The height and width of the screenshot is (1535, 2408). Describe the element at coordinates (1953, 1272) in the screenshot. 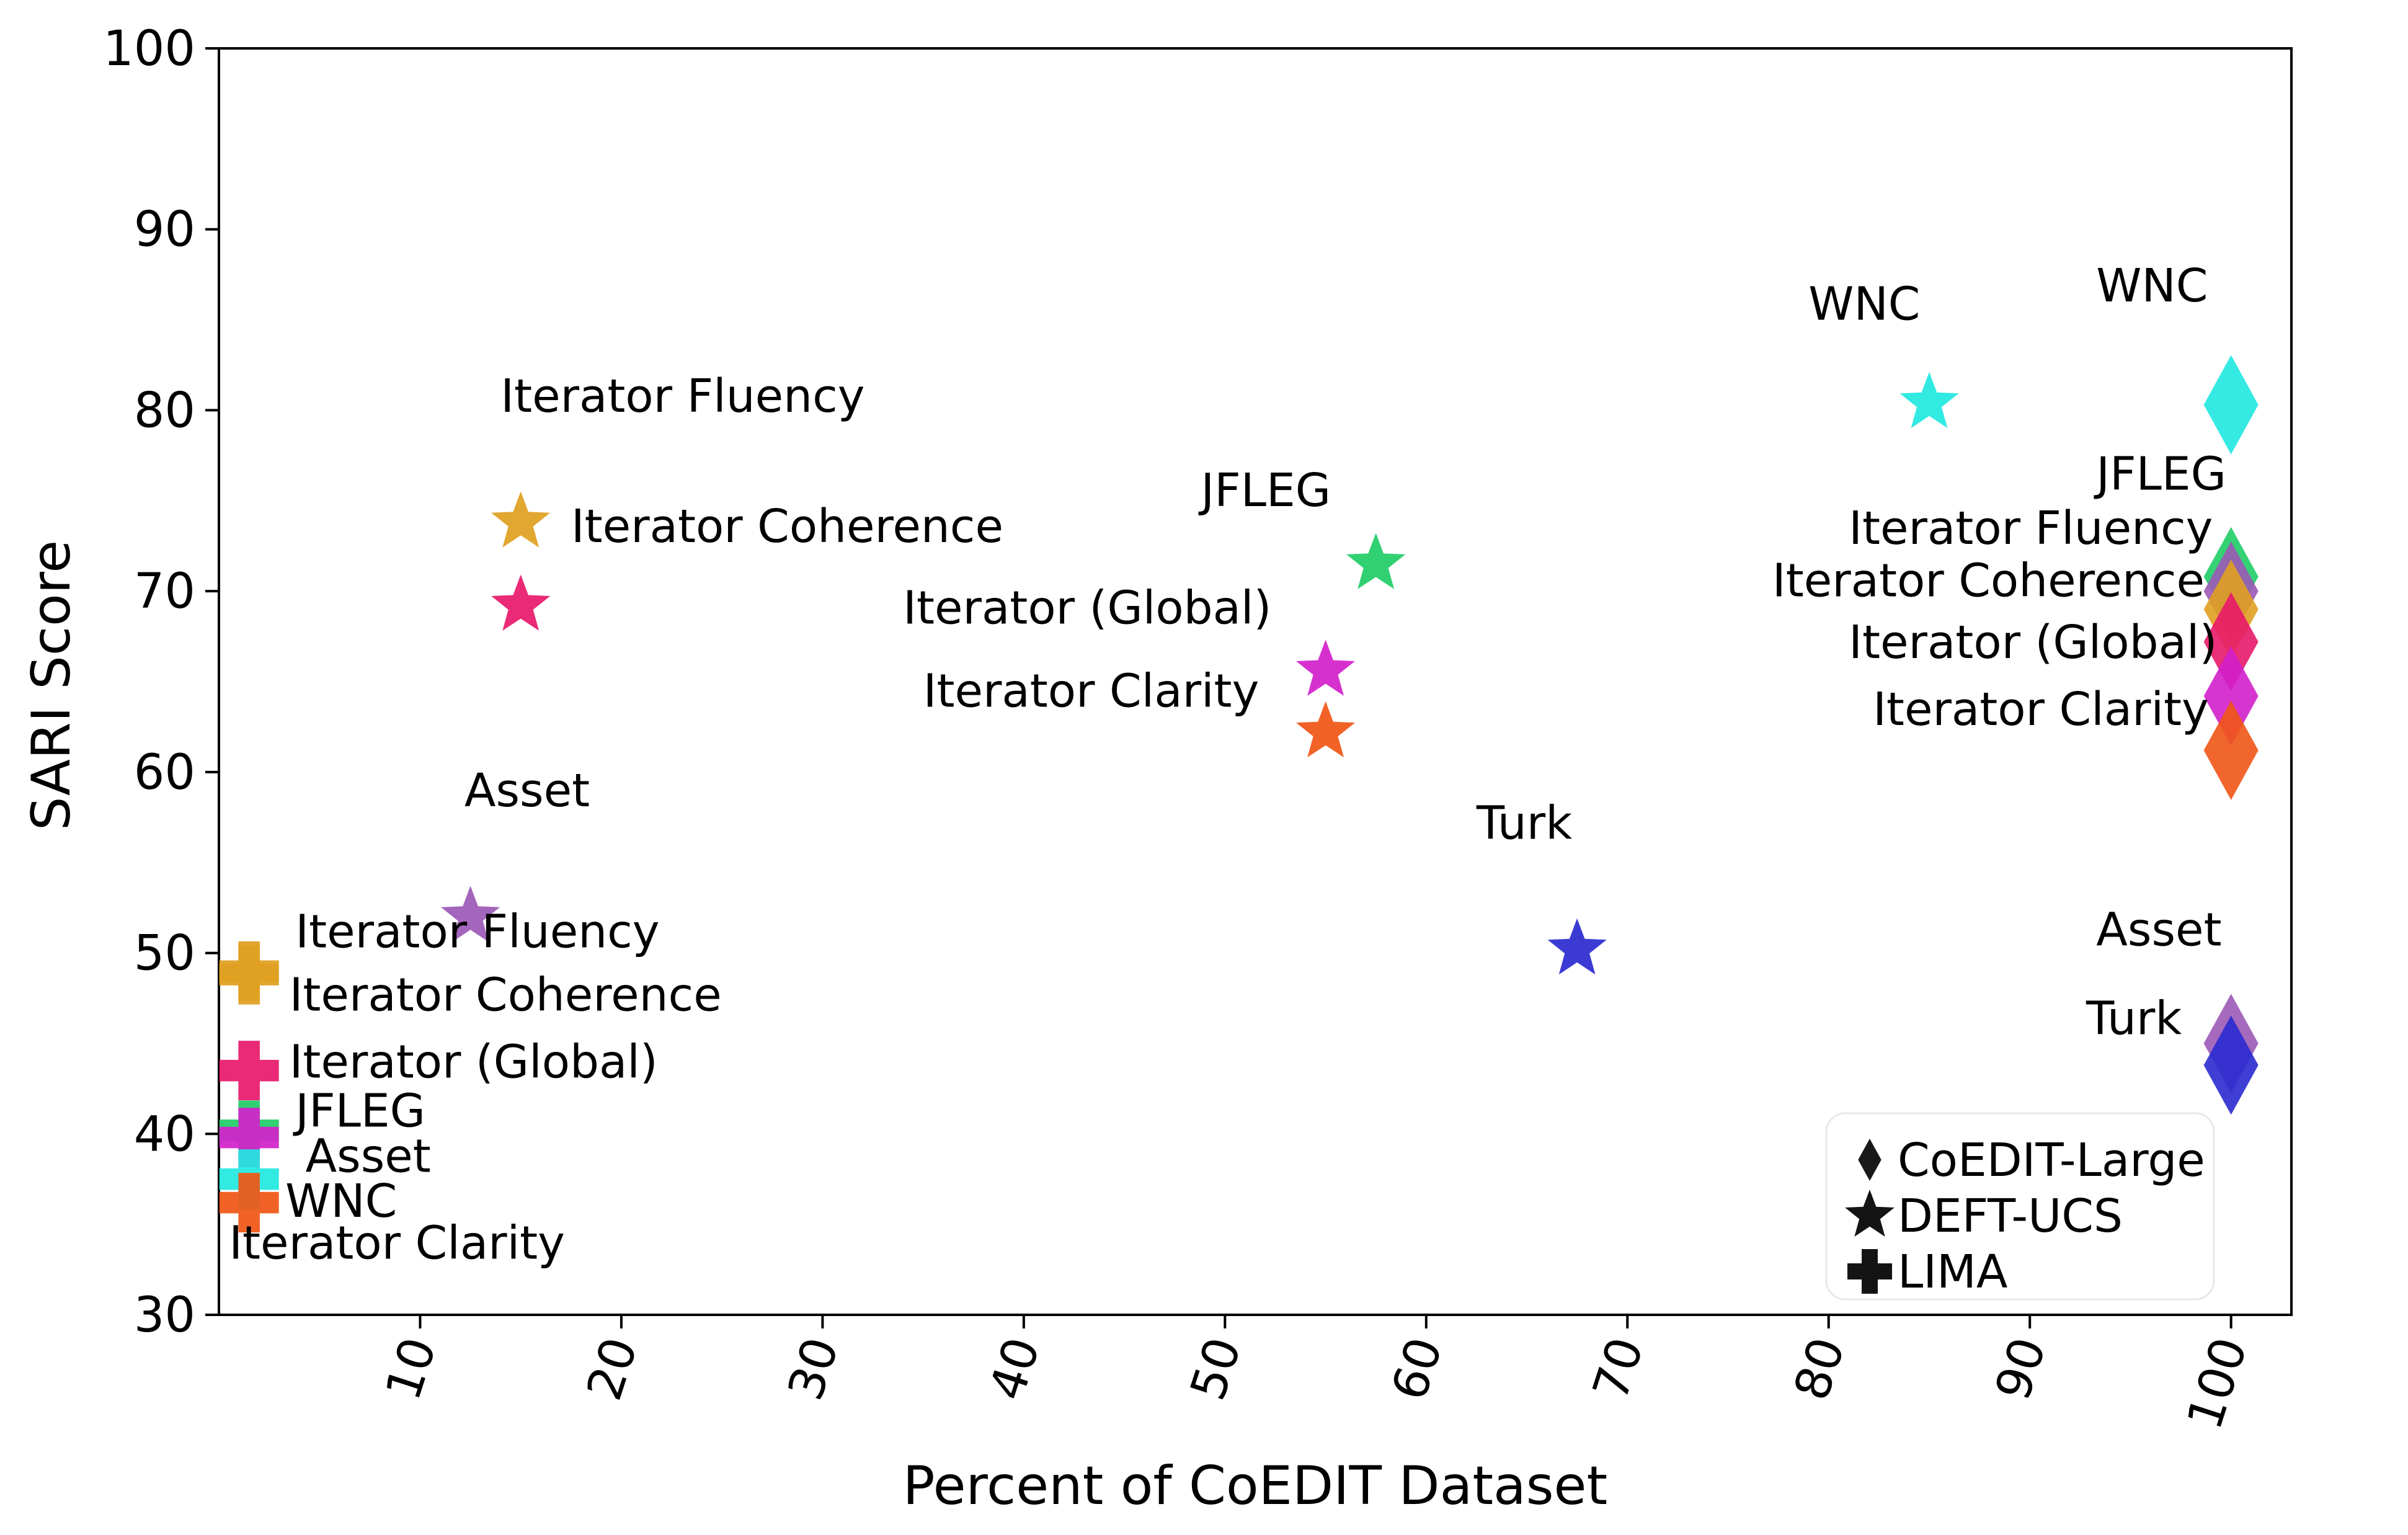

I see `legend-label: LIMA` at that location.